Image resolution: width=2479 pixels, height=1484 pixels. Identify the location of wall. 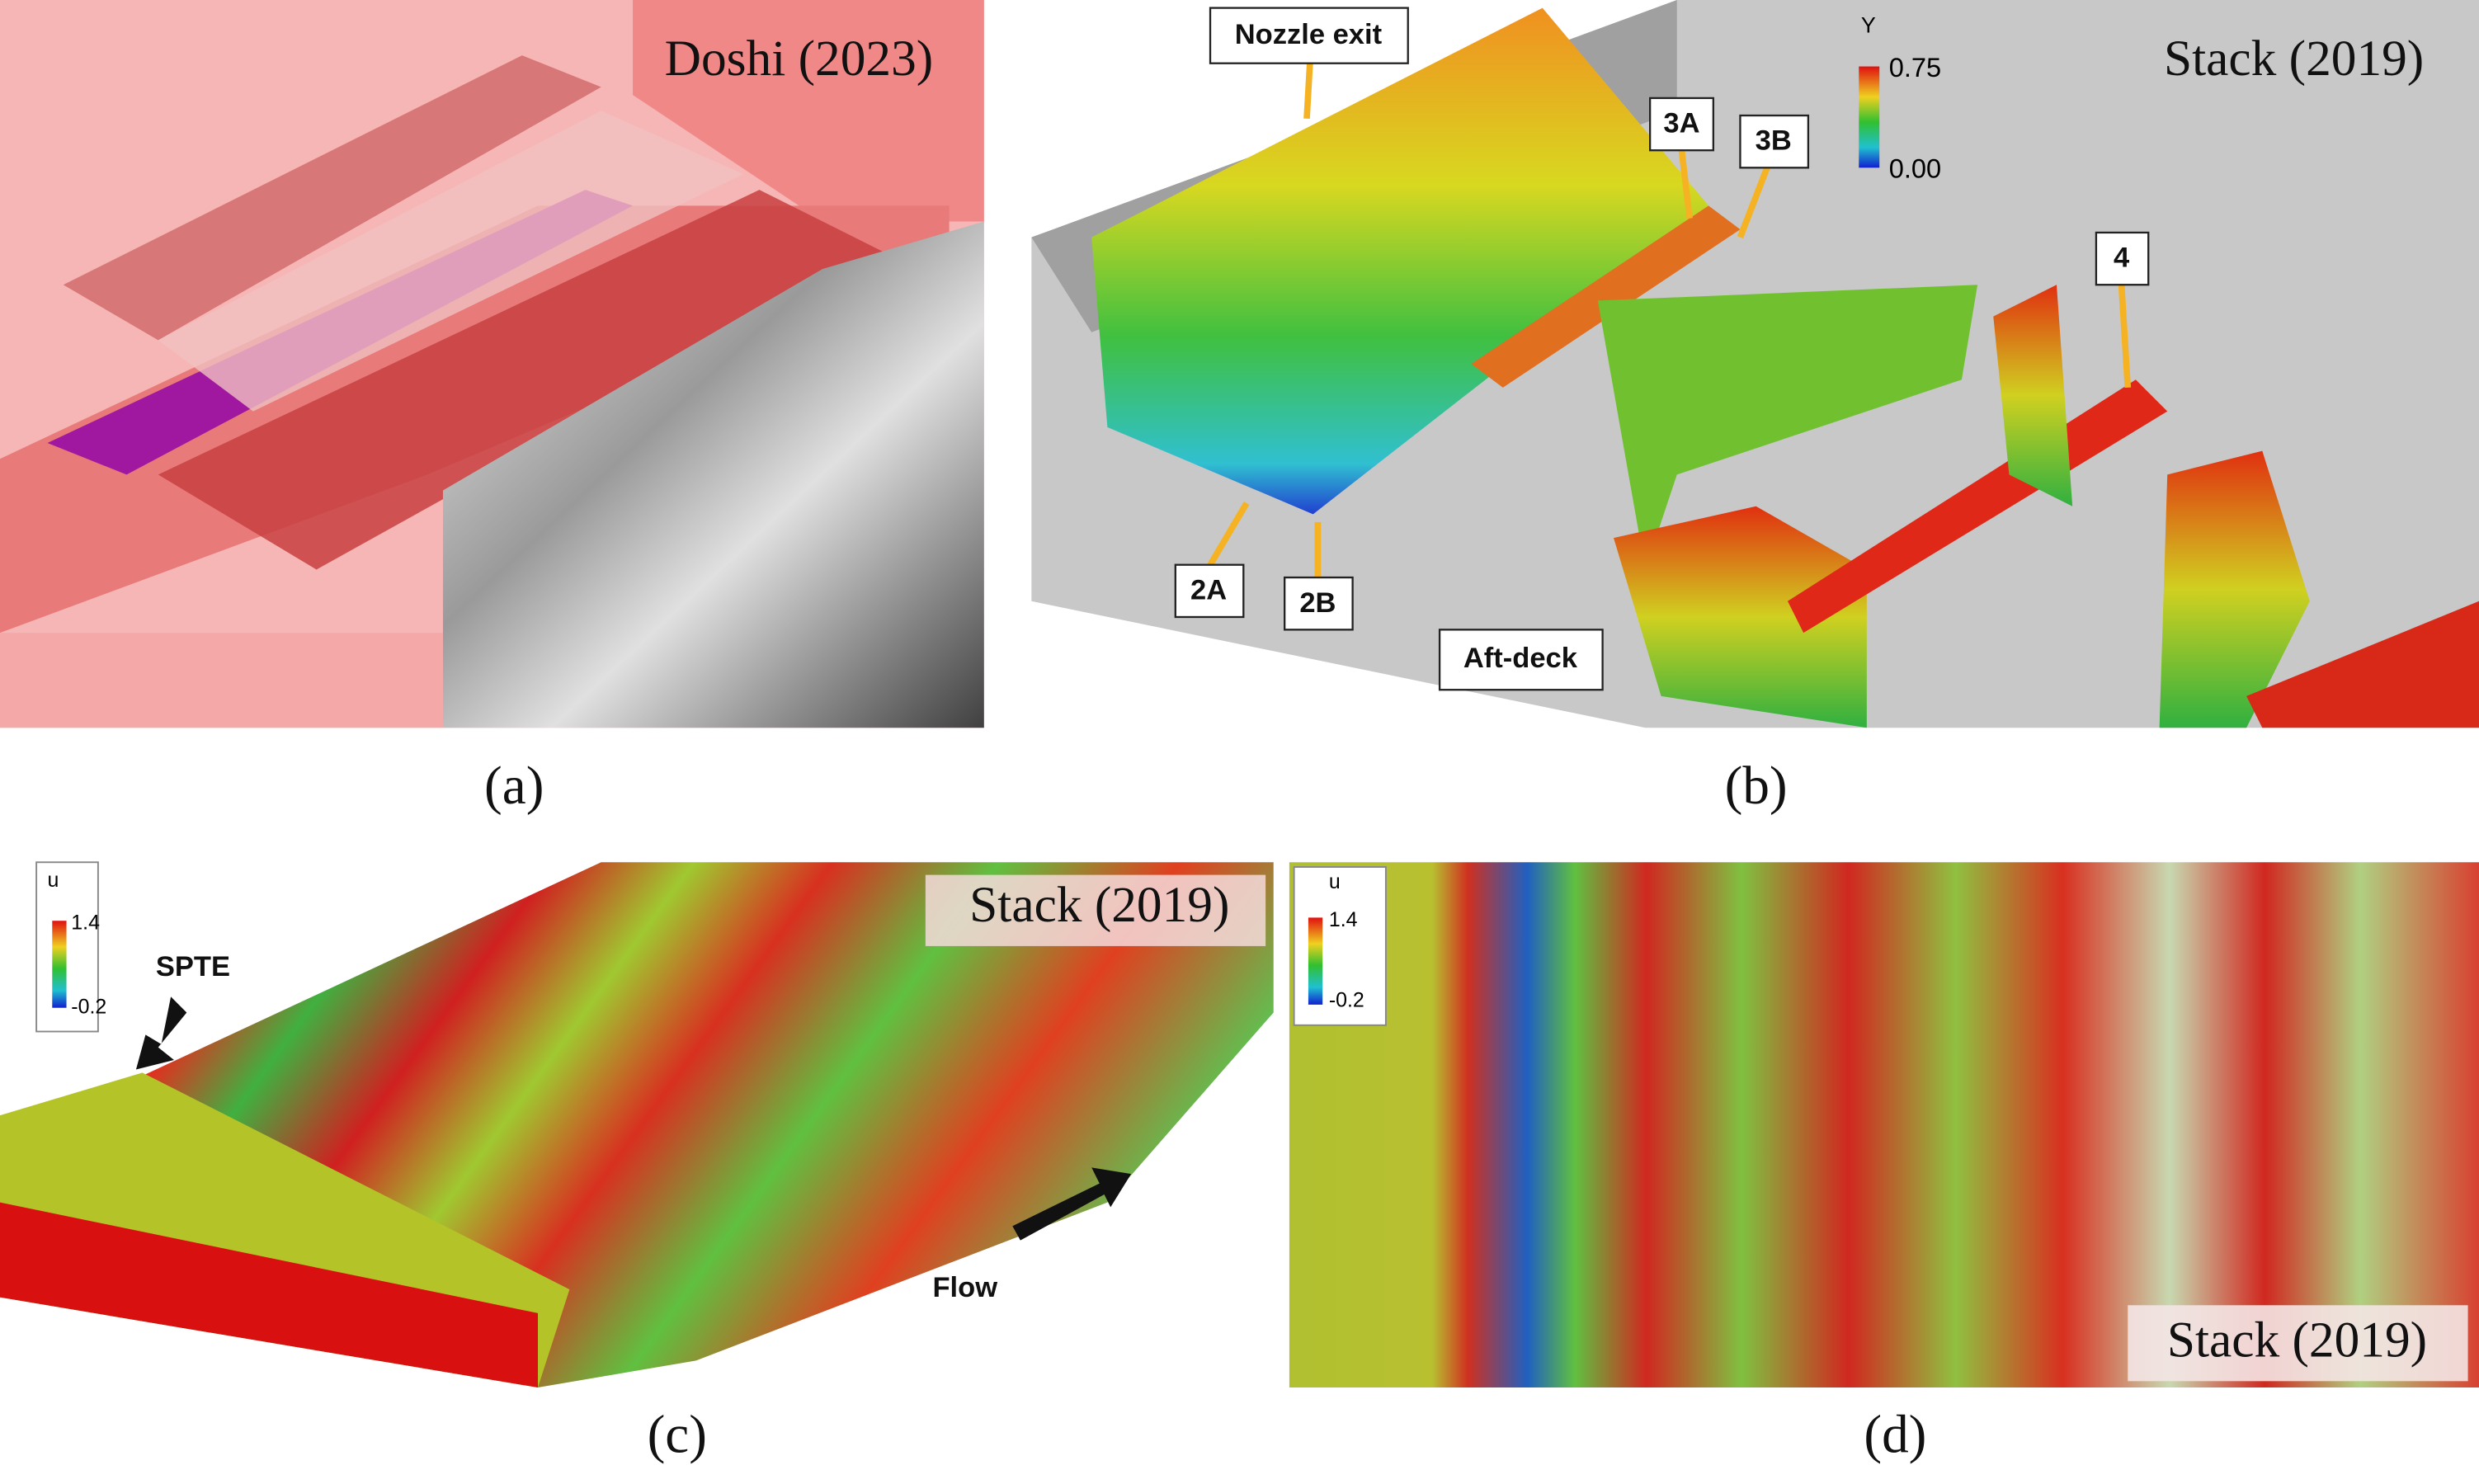
(808, 111).